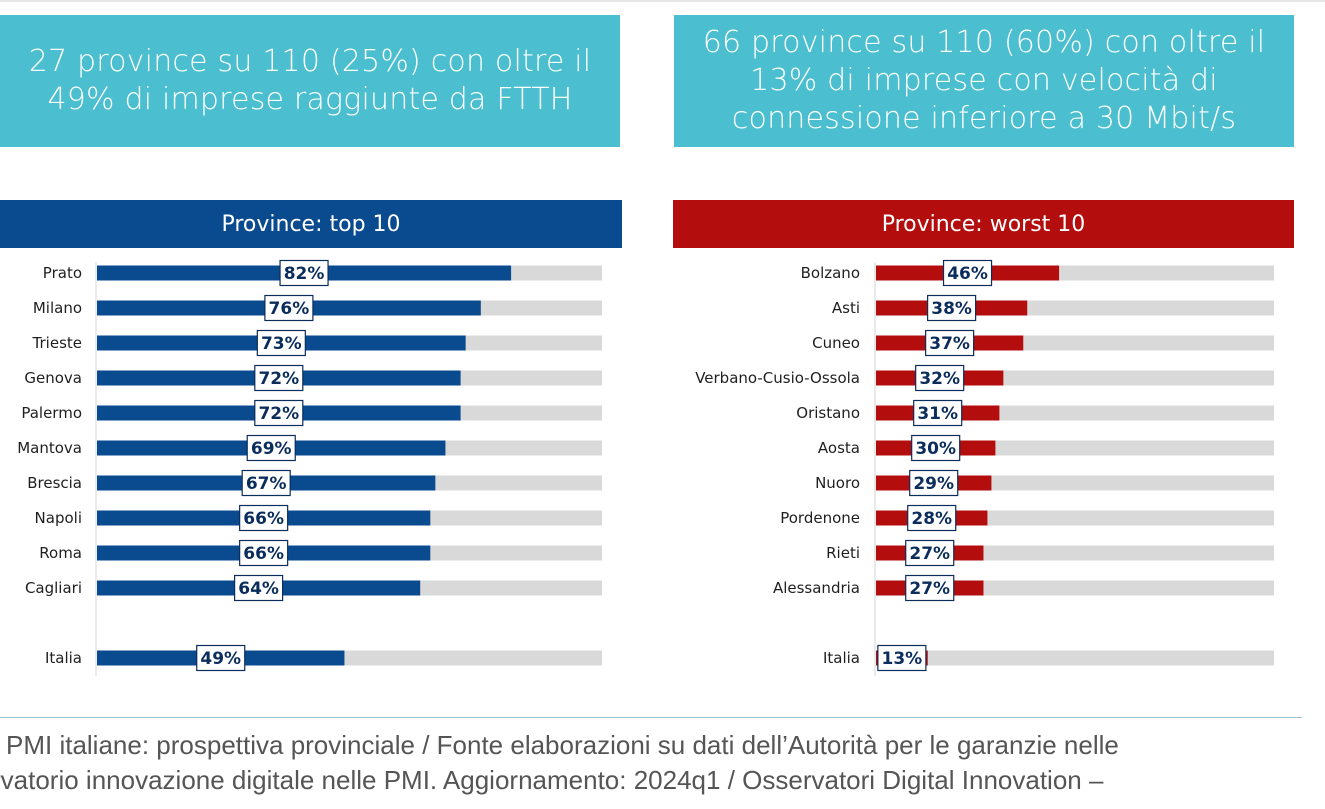 This screenshot has width=1325, height=809. What do you see at coordinates (836, 343) in the screenshot?
I see `category-label: Cuneo` at bounding box center [836, 343].